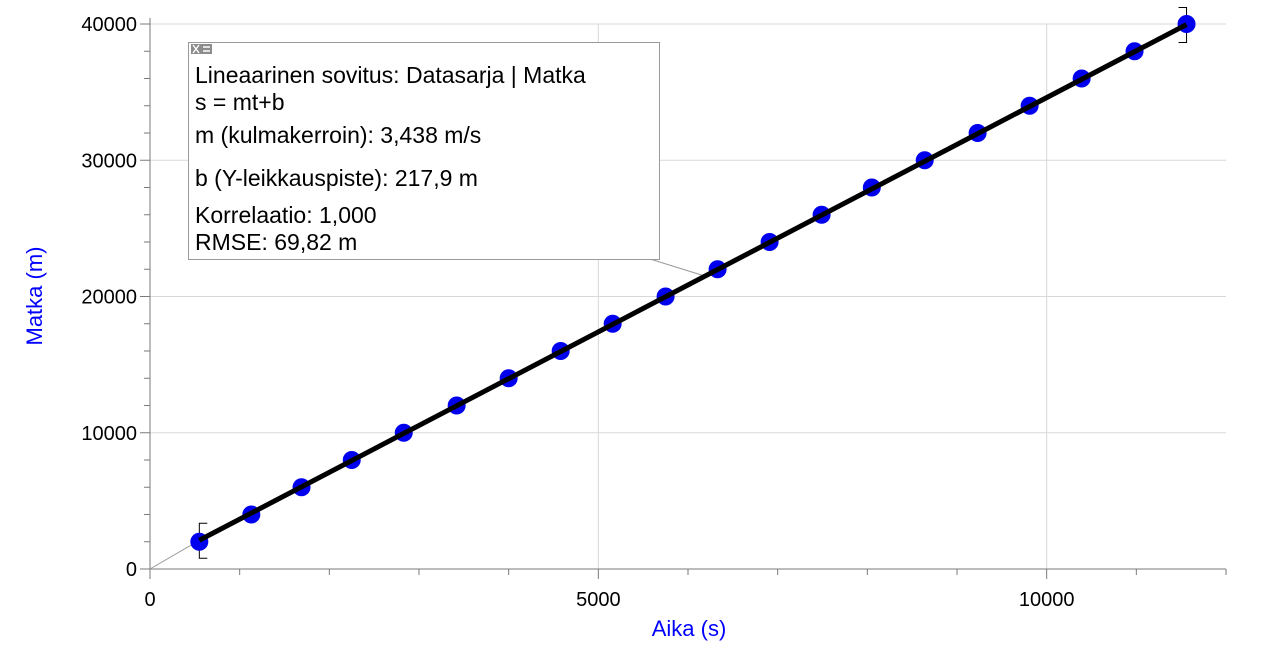  Describe the element at coordinates (286, 215) in the screenshot. I see `fit-correlation: Korrelaatio: 1,000` at that location.